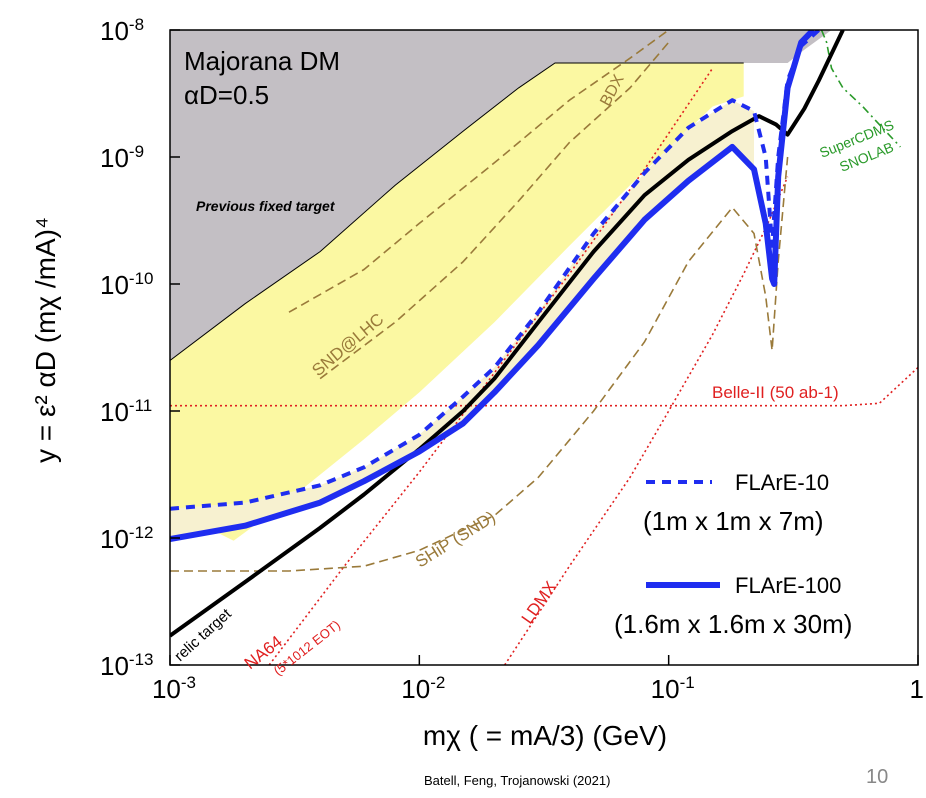 This screenshot has width=926, height=798. What do you see at coordinates (479, 171) in the screenshot?
I see `series-snd-lhc` at bounding box center [479, 171].